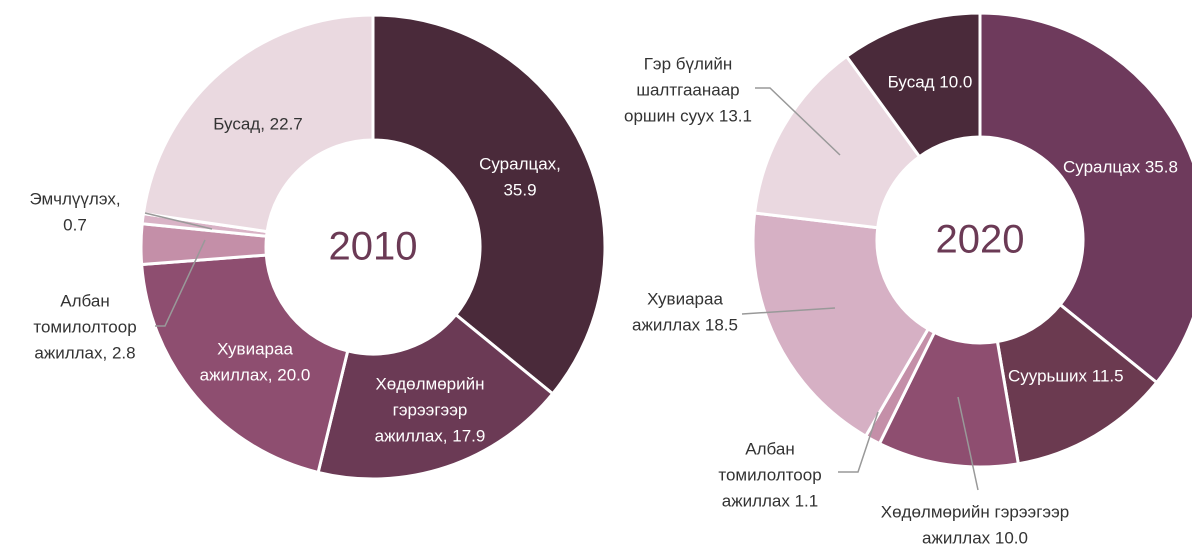 The height and width of the screenshot is (545, 1192). I want to click on data-label: Суурьших 11.5, so click(1066, 375).